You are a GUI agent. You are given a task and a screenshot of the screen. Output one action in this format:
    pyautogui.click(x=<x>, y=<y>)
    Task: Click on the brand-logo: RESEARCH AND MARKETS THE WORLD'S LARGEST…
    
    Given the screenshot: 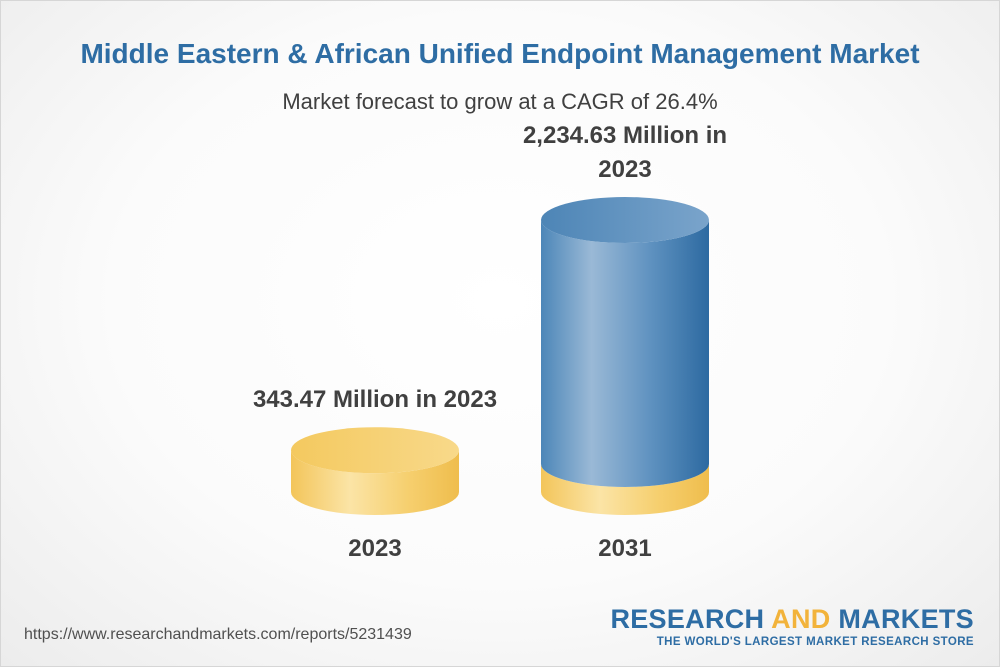 What is the action you would take?
    pyautogui.click(x=792, y=626)
    